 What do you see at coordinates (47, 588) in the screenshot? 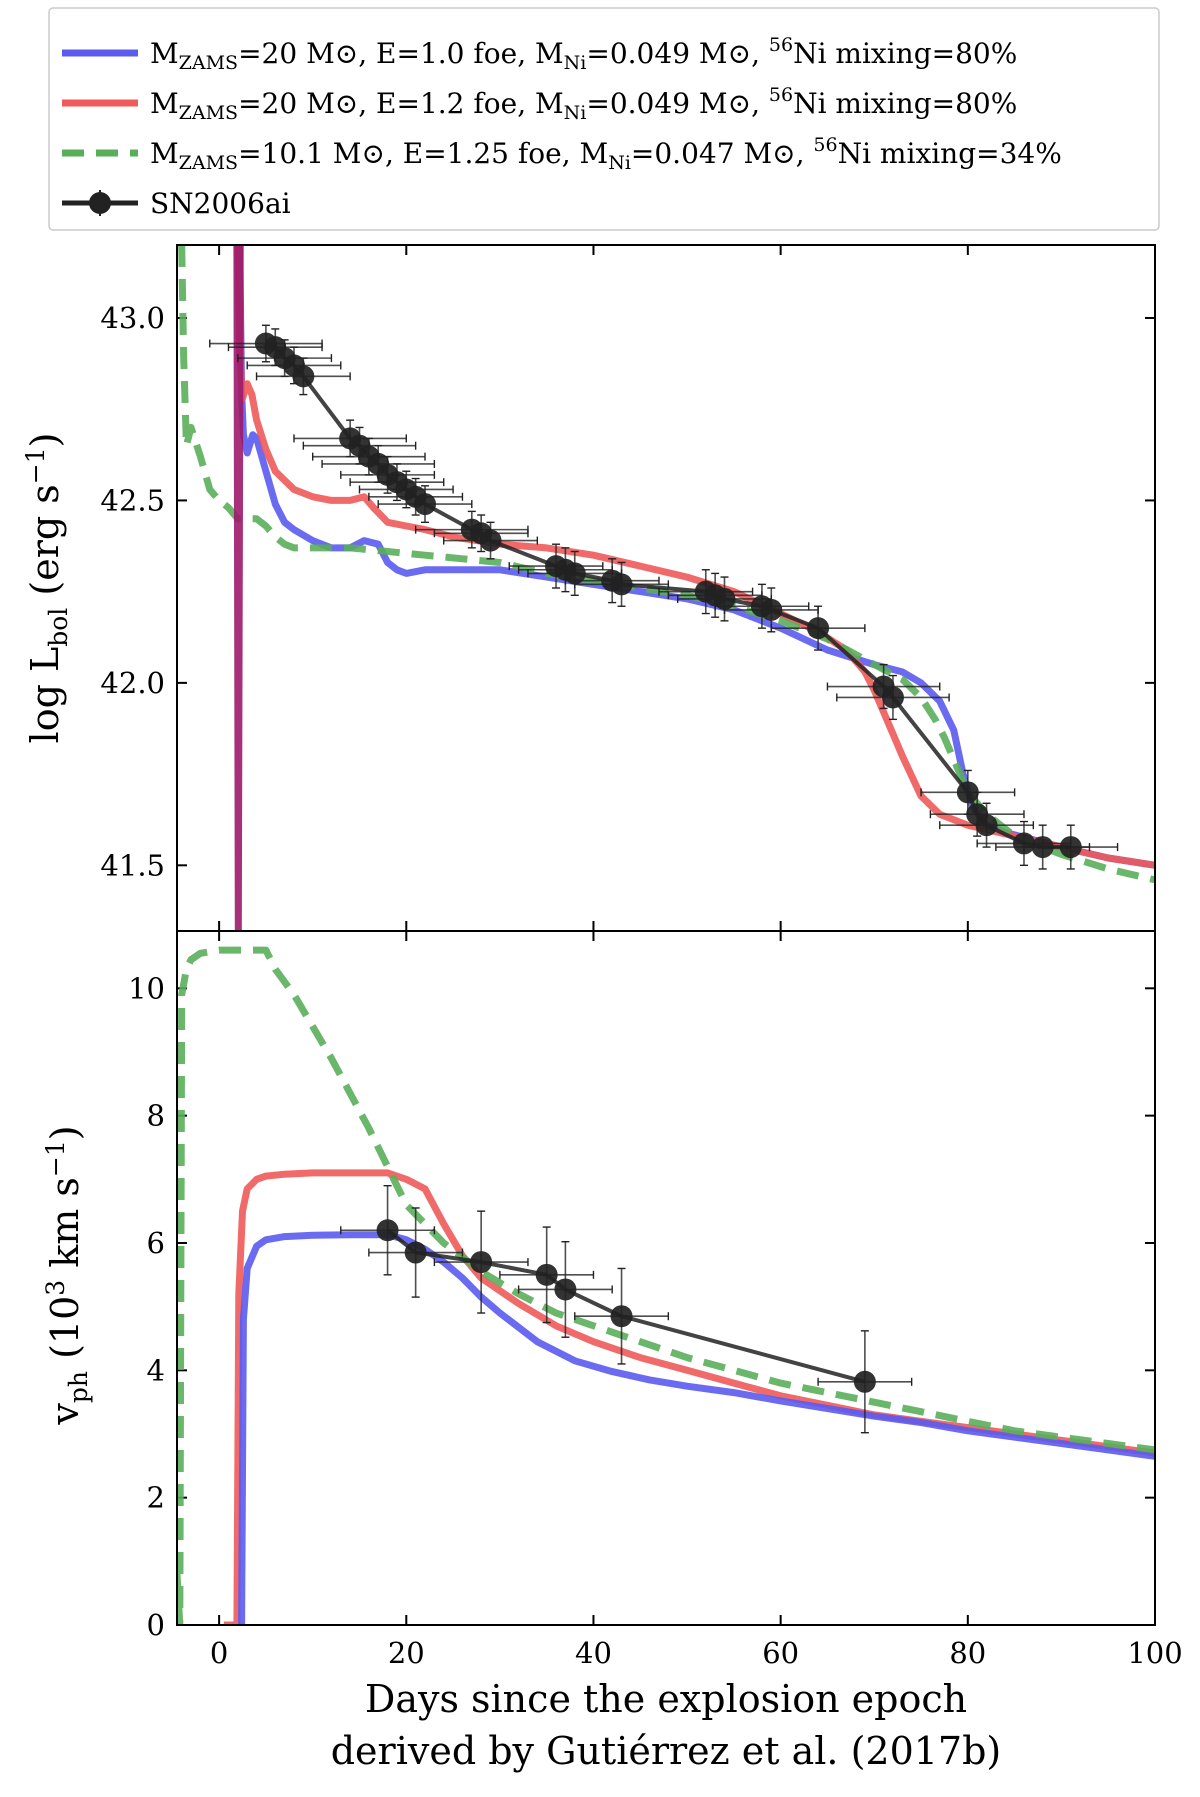
I see `luminosity-y-axis-label: log Lbol (erg s−1)` at bounding box center [47, 588].